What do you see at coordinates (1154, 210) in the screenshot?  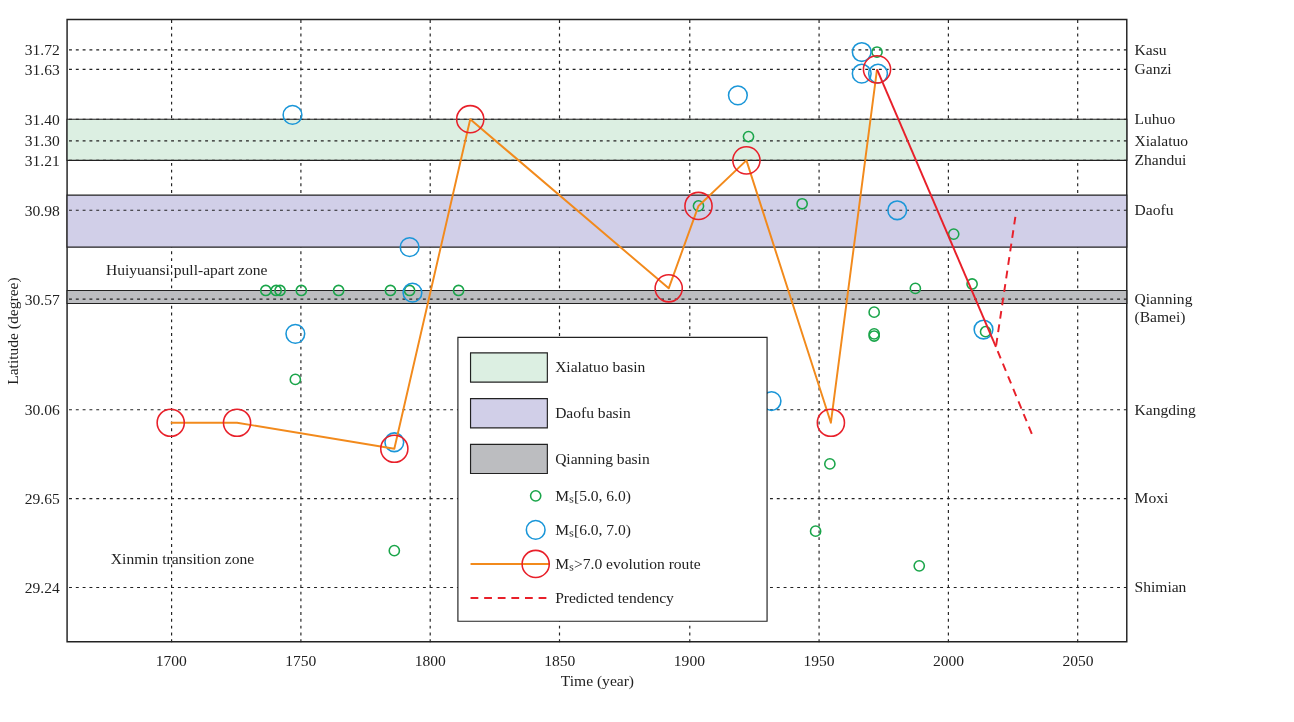 I see `ref-line-label: Daofu` at bounding box center [1154, 210].